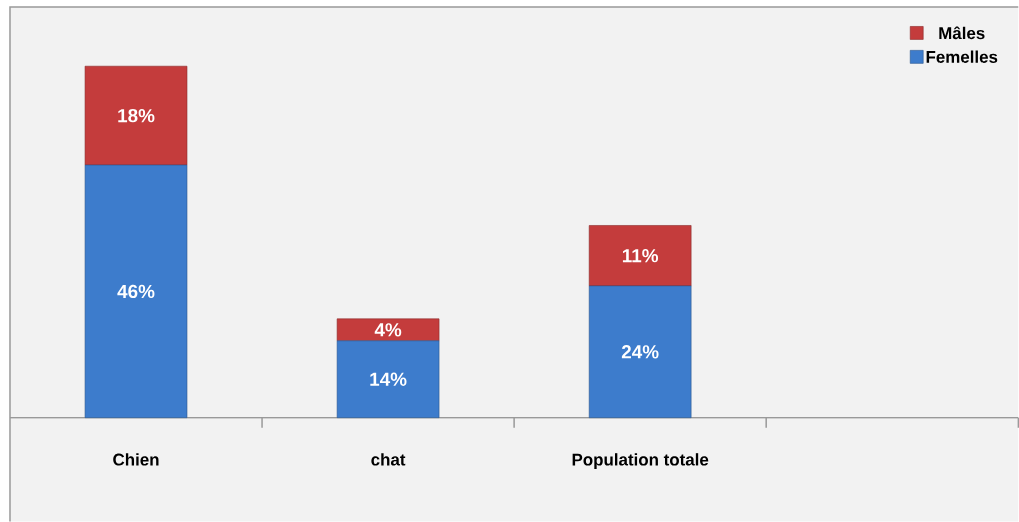  I want to click on data-label: 14%, so click(388, 379).